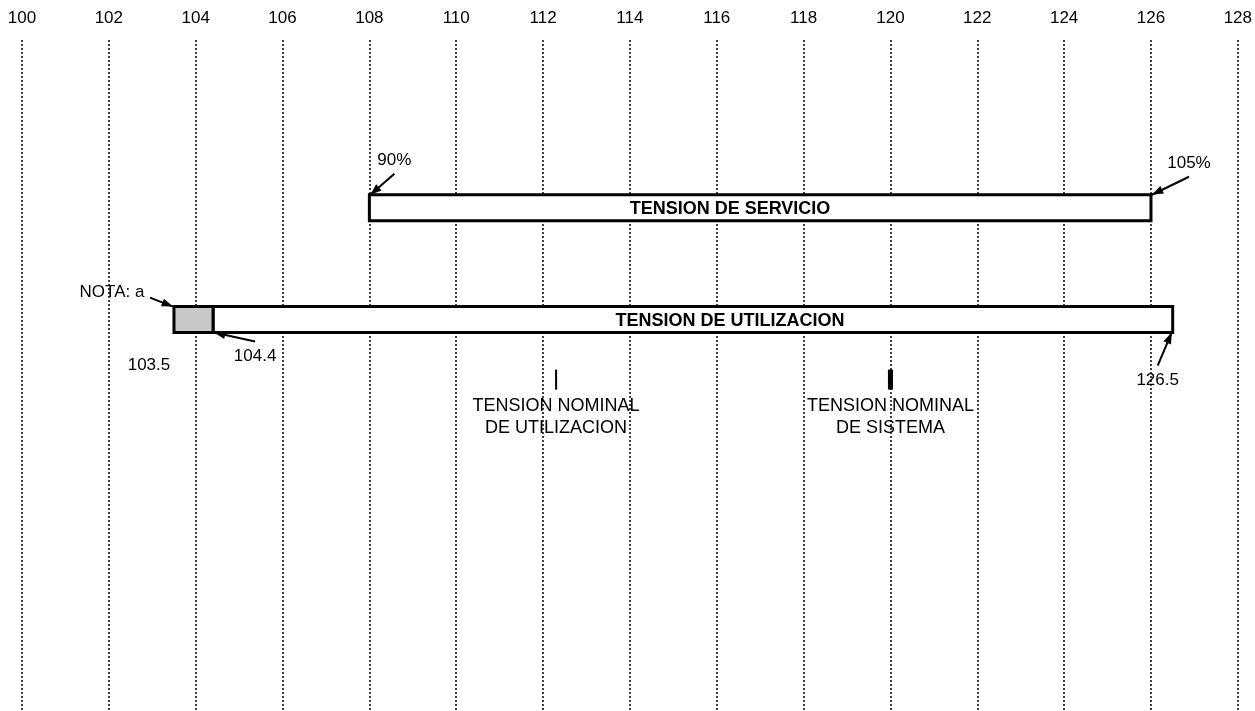 This screenshot has height=711, width=1255. Describe the element at coordinates (1189, 163) in the screenshot. I see `annotation: 105%` at that location.